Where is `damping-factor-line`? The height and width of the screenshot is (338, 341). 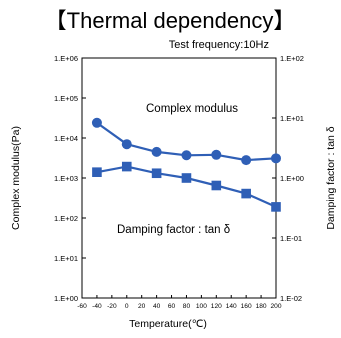
damping-factor-line is located at coordinates (186, 186).